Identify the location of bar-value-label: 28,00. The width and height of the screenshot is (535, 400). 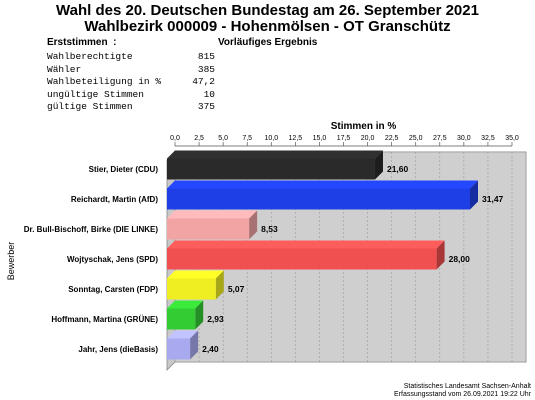
(460, 259).